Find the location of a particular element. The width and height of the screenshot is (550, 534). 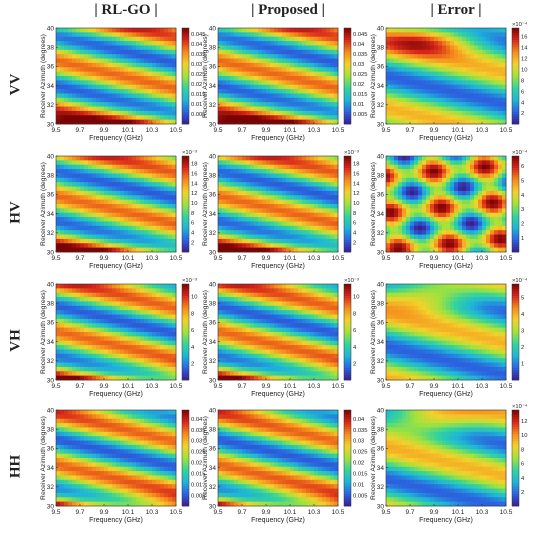

colorbar-tick-label: 10 is located at coordinates (356, 204).